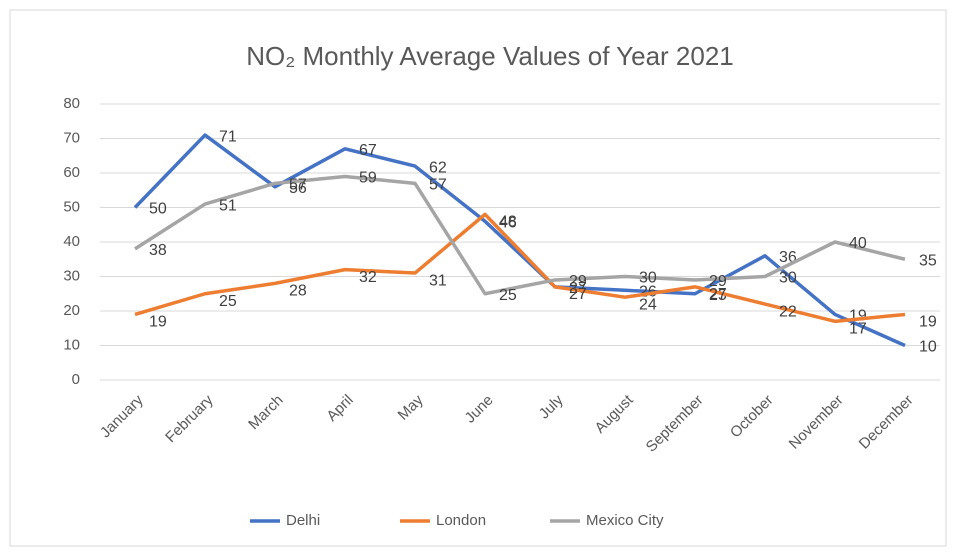 This screenshot has width=956, height=552. Describe the element at coordinates (648, 292) in the screenshot. I see `data-label: 26` at that location.